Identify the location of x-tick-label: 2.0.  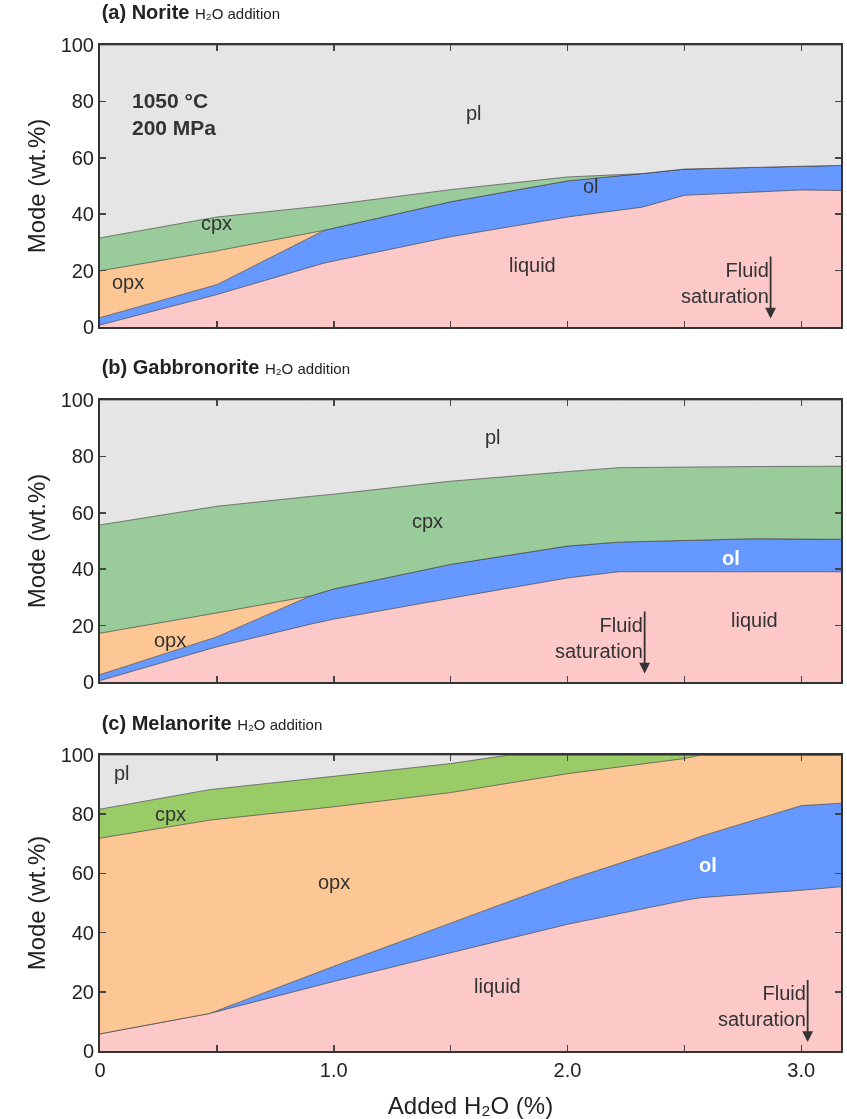
(567, 1070).